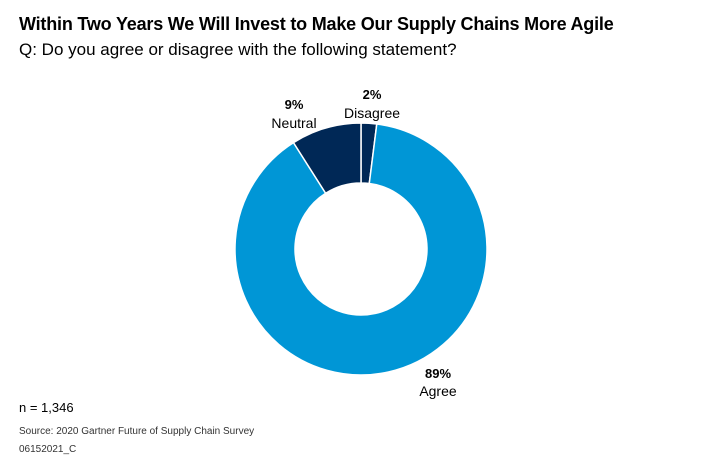  What do you see at coordinates (438, 391) in the screenshot?
I see `slice-name-label-agree: Agree` at bounding box center [438, 391].